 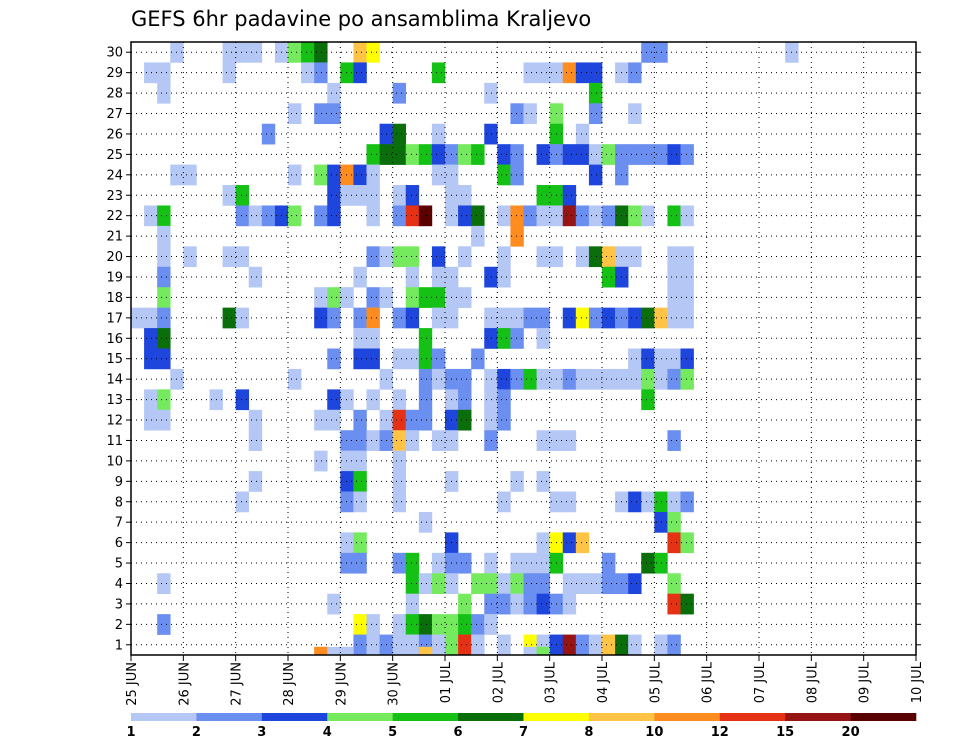 I want to click on x-tick-label: 05 JUL, so click(x=655, y=682).